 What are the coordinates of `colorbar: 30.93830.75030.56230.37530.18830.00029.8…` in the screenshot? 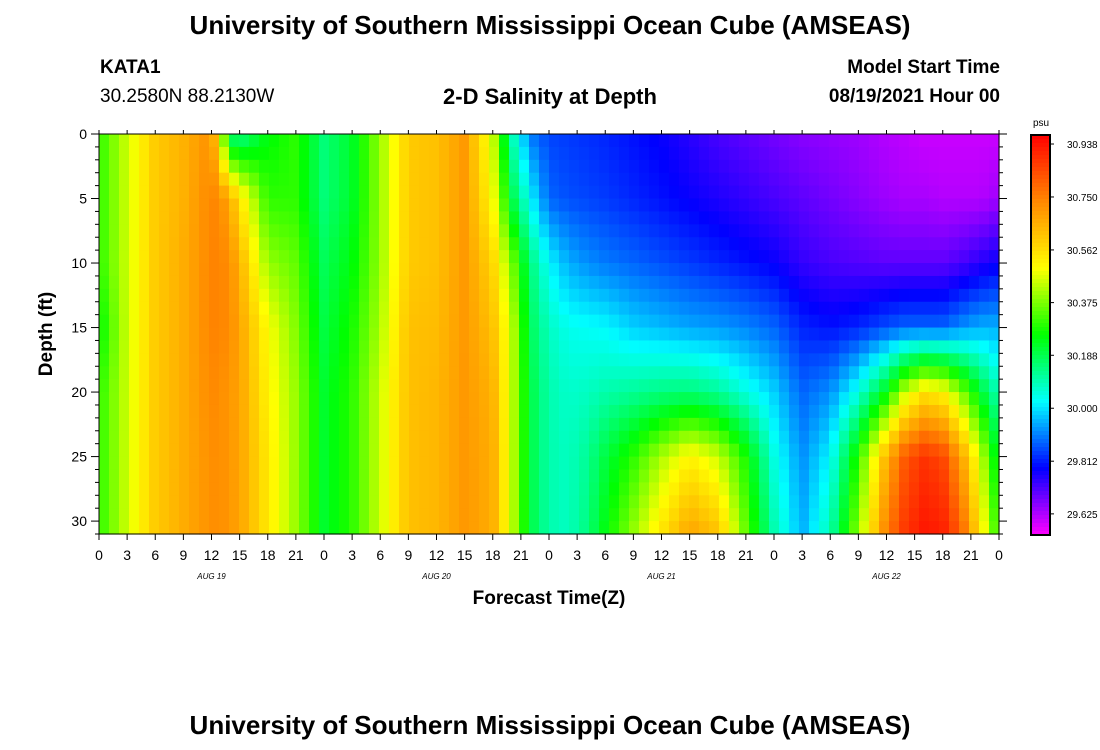 It's located at (1064, 335).